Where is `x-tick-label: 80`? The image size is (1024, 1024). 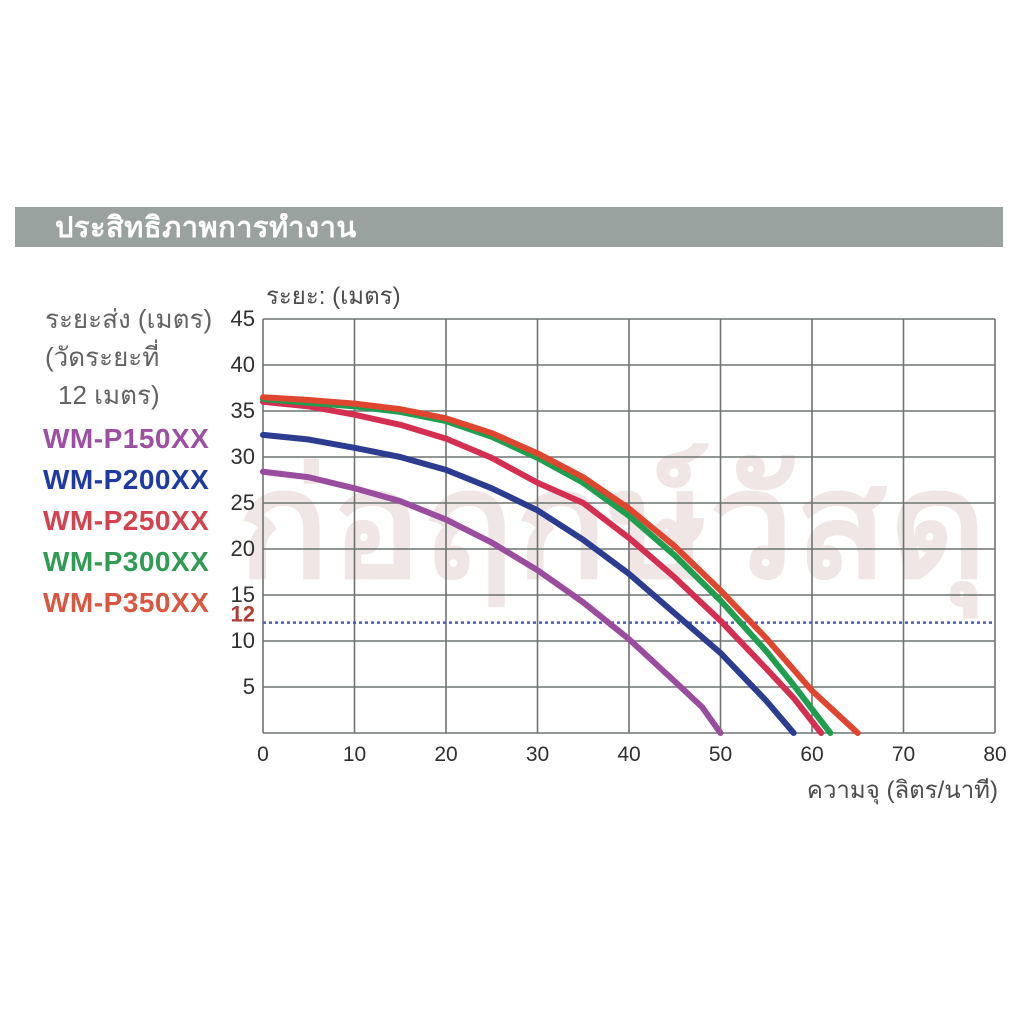
x-tick-label: 80 is located at coordinates (994, 754).